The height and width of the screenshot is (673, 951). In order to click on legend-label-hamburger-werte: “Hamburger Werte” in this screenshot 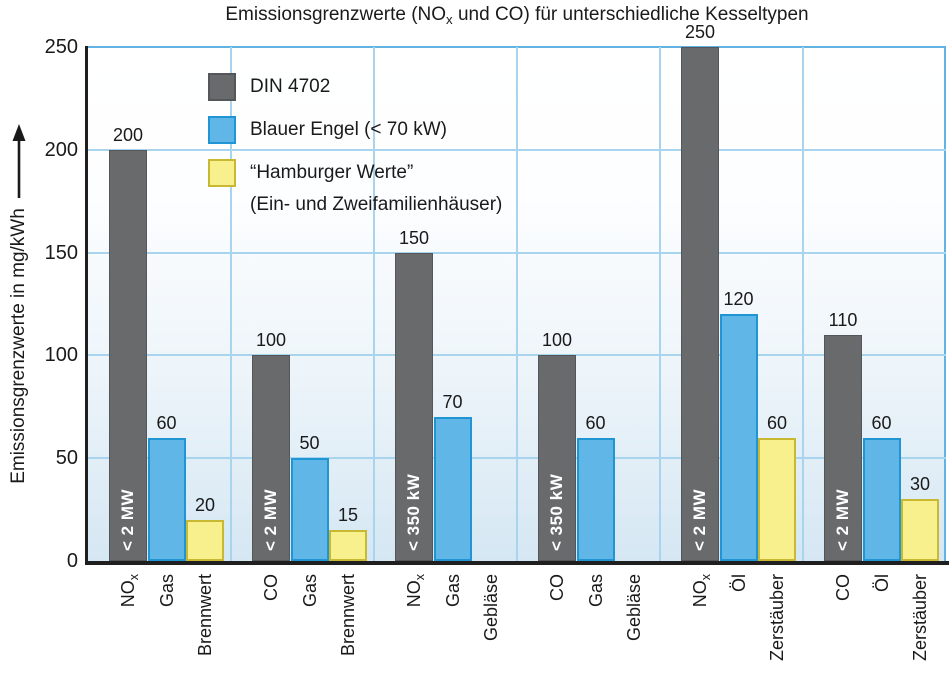, I will do `click(332, 172)`.